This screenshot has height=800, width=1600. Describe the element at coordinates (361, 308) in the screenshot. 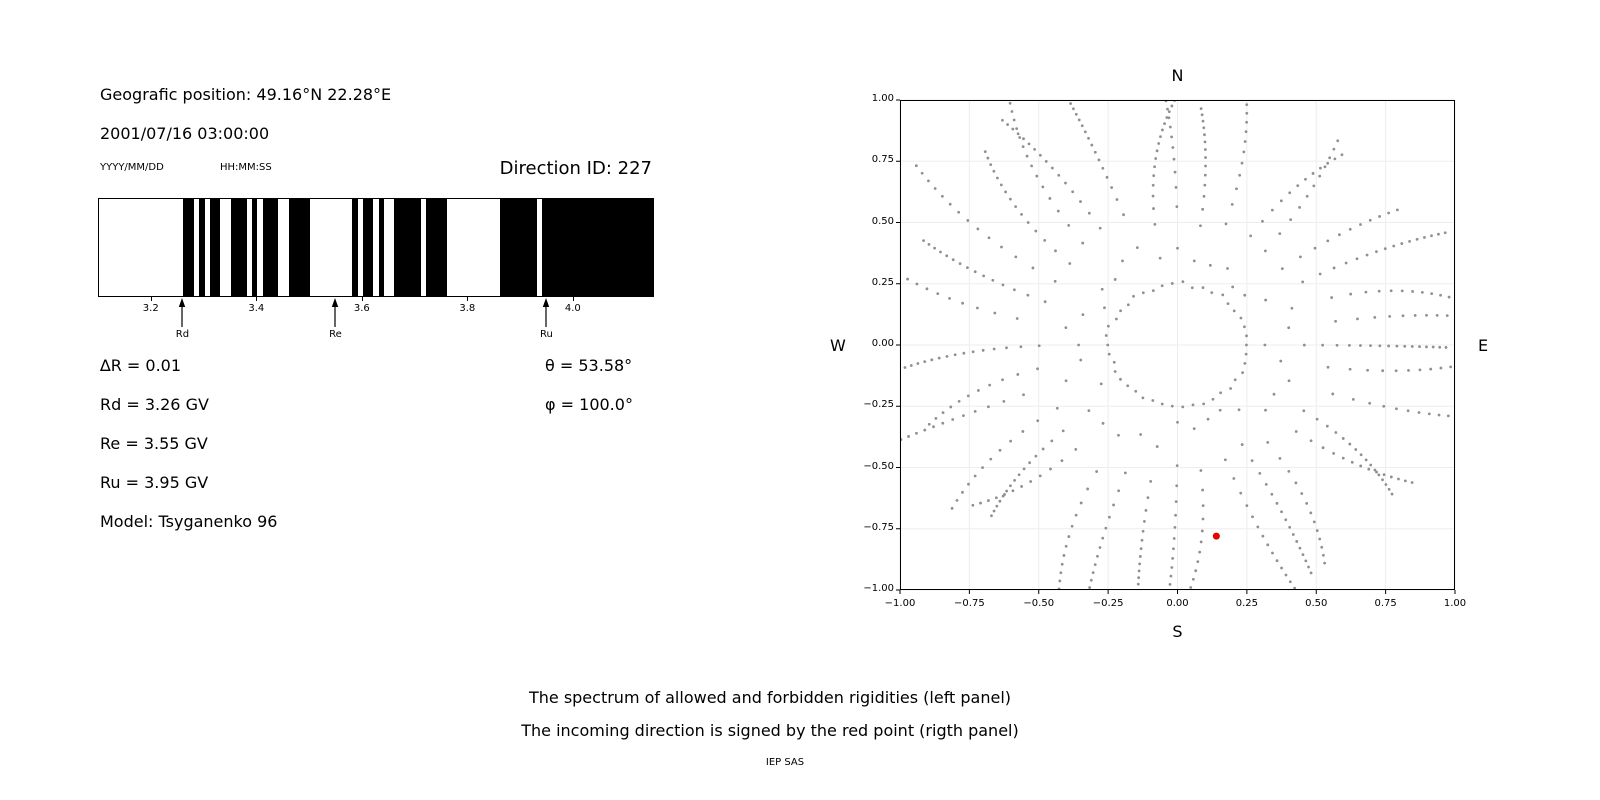

I see `rigidity-tick-label: 3.6` at that location.